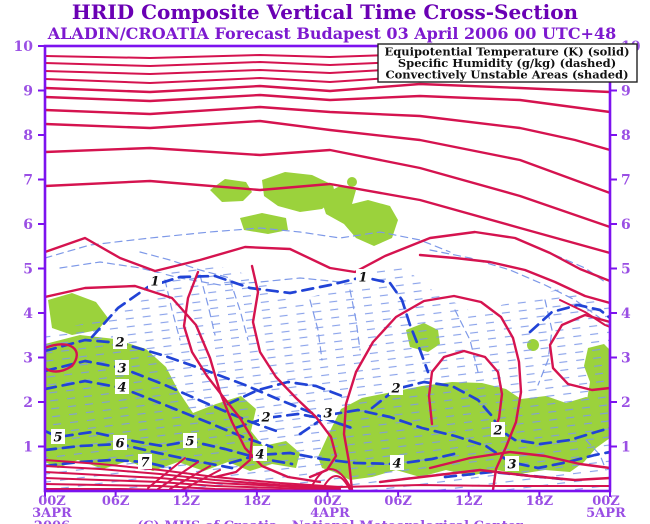 This screenshot has height=524, width=650. I want to click on mid-date-label: 4APR, so click(330, 513).